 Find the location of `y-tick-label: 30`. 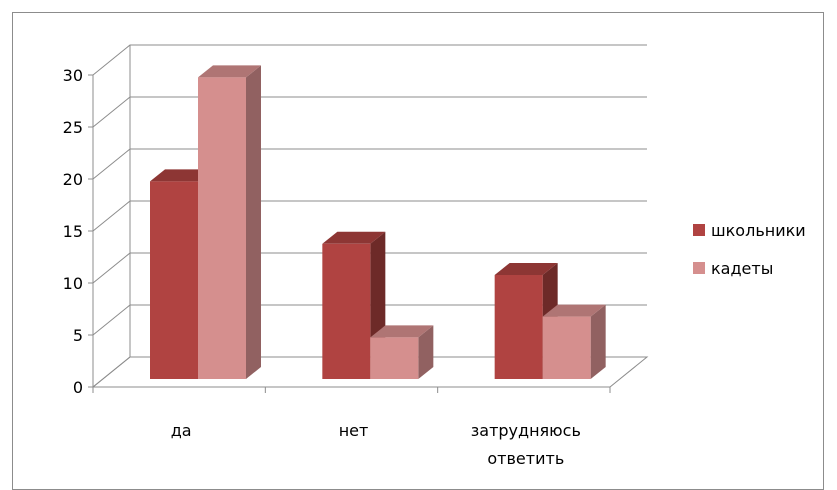

y-tick-label: 30 is located at coordinates (73, 75).